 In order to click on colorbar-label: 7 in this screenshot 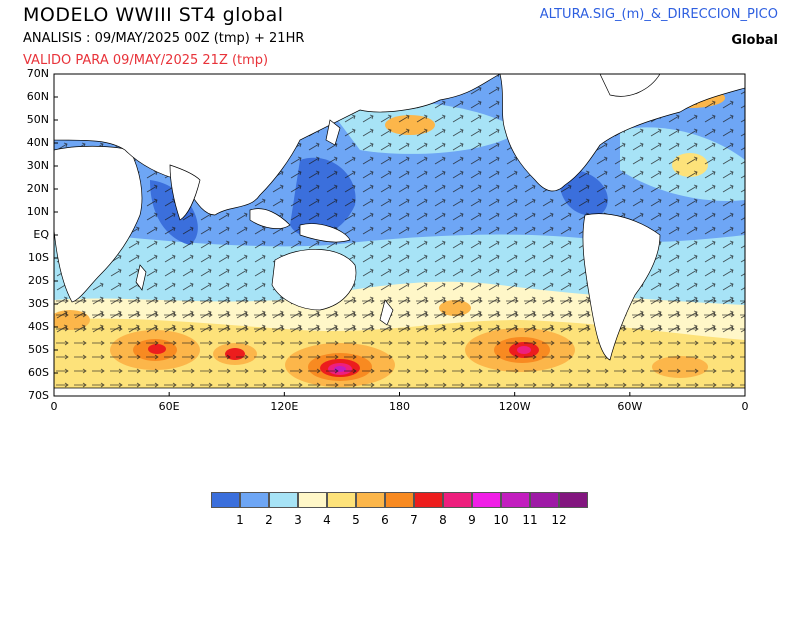, I will do `click(414, 520)`.